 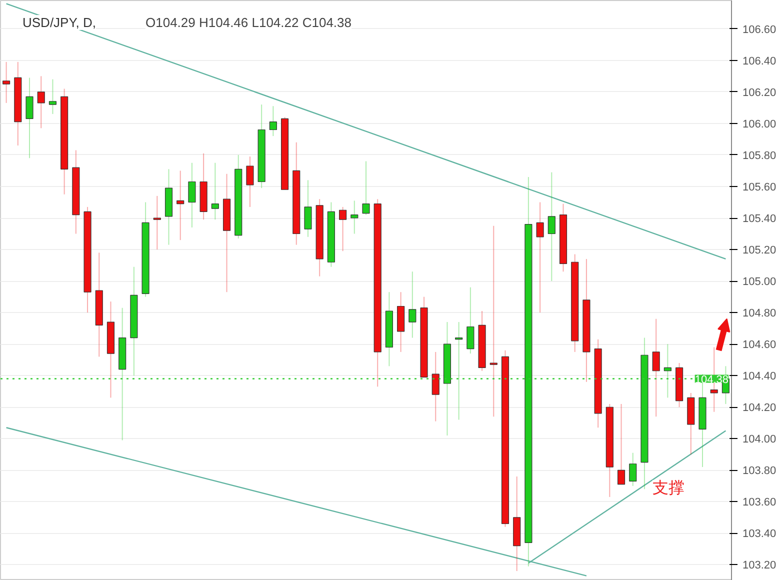 What do you see at coordinates (249, 22) in the screenshot?
I see `text: O104.29 H104.46 L104.22 C104.38` at bounding box center [249, 22].